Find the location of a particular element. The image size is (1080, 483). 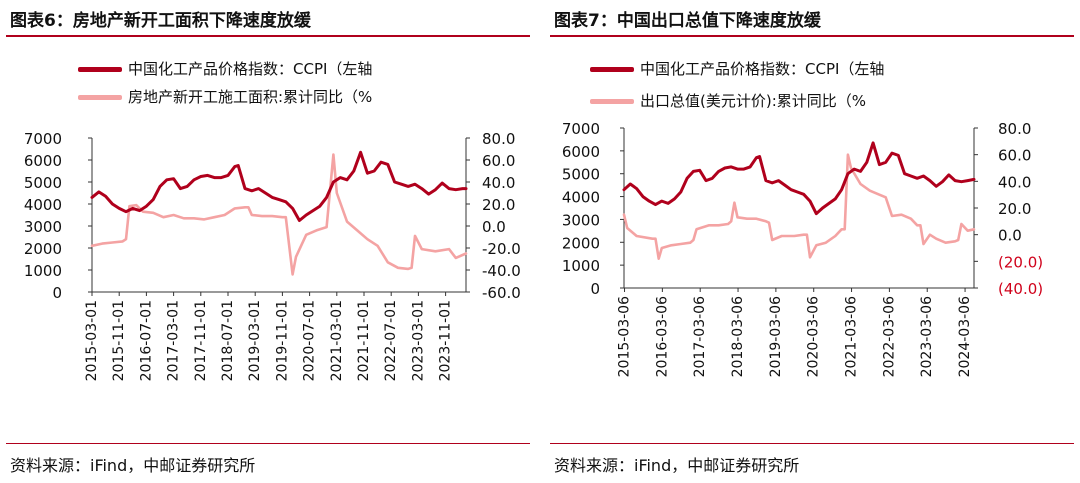

y-tick-label-right: (20.0) is located at coordinates (1020, 262).